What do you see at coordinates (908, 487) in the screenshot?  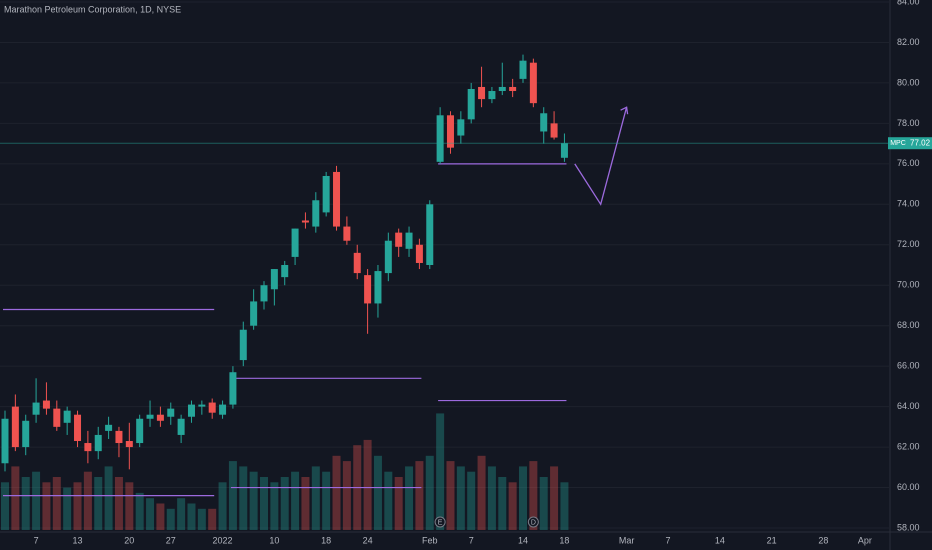 I see `y-tick-label: 60.00` at bounding box center [908, 487].